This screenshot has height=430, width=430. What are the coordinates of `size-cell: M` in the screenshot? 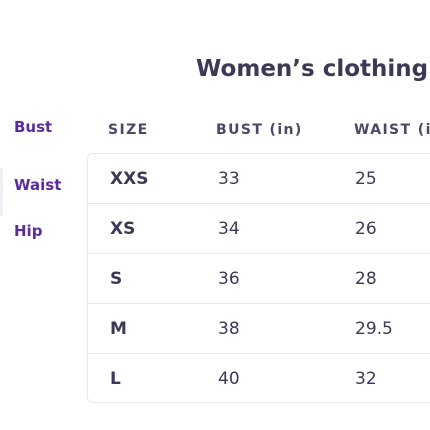 It's located at (118, 329).